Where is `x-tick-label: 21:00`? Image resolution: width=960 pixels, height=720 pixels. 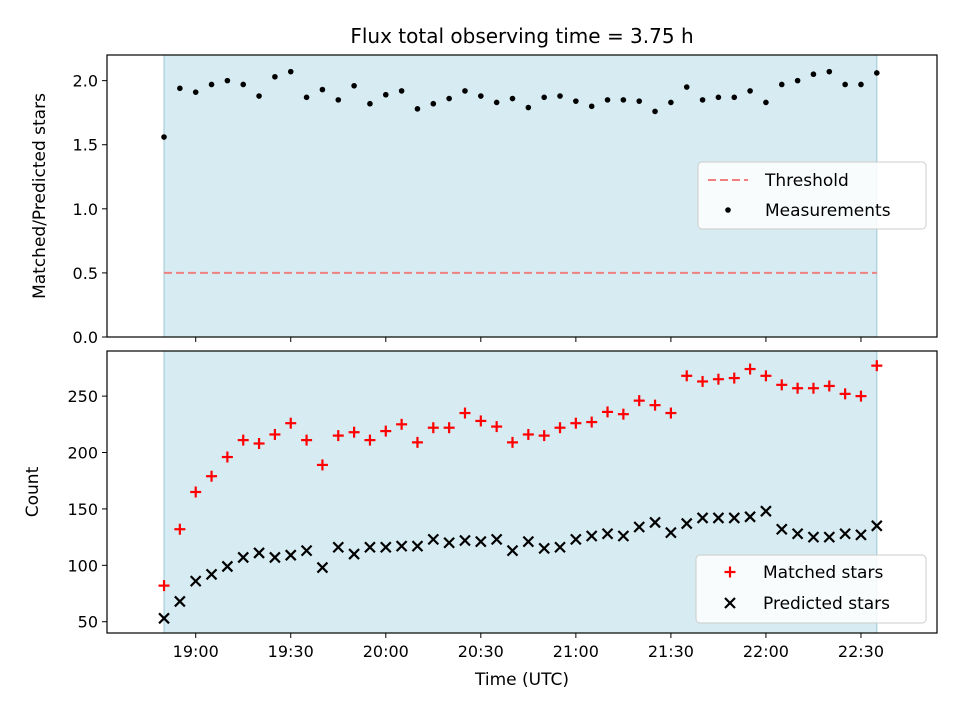
x-tick-label: 21:00 is located at coordinates (576, 651).